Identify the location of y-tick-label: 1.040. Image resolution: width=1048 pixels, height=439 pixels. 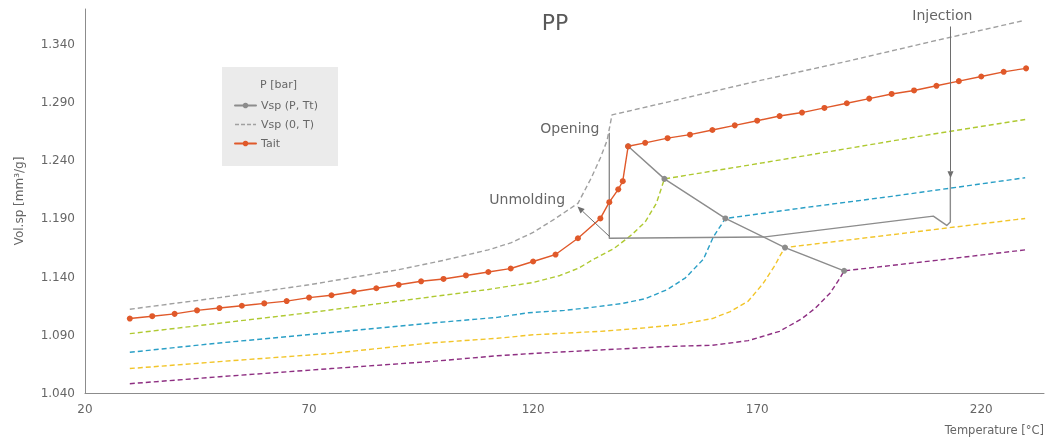
(57, 393).